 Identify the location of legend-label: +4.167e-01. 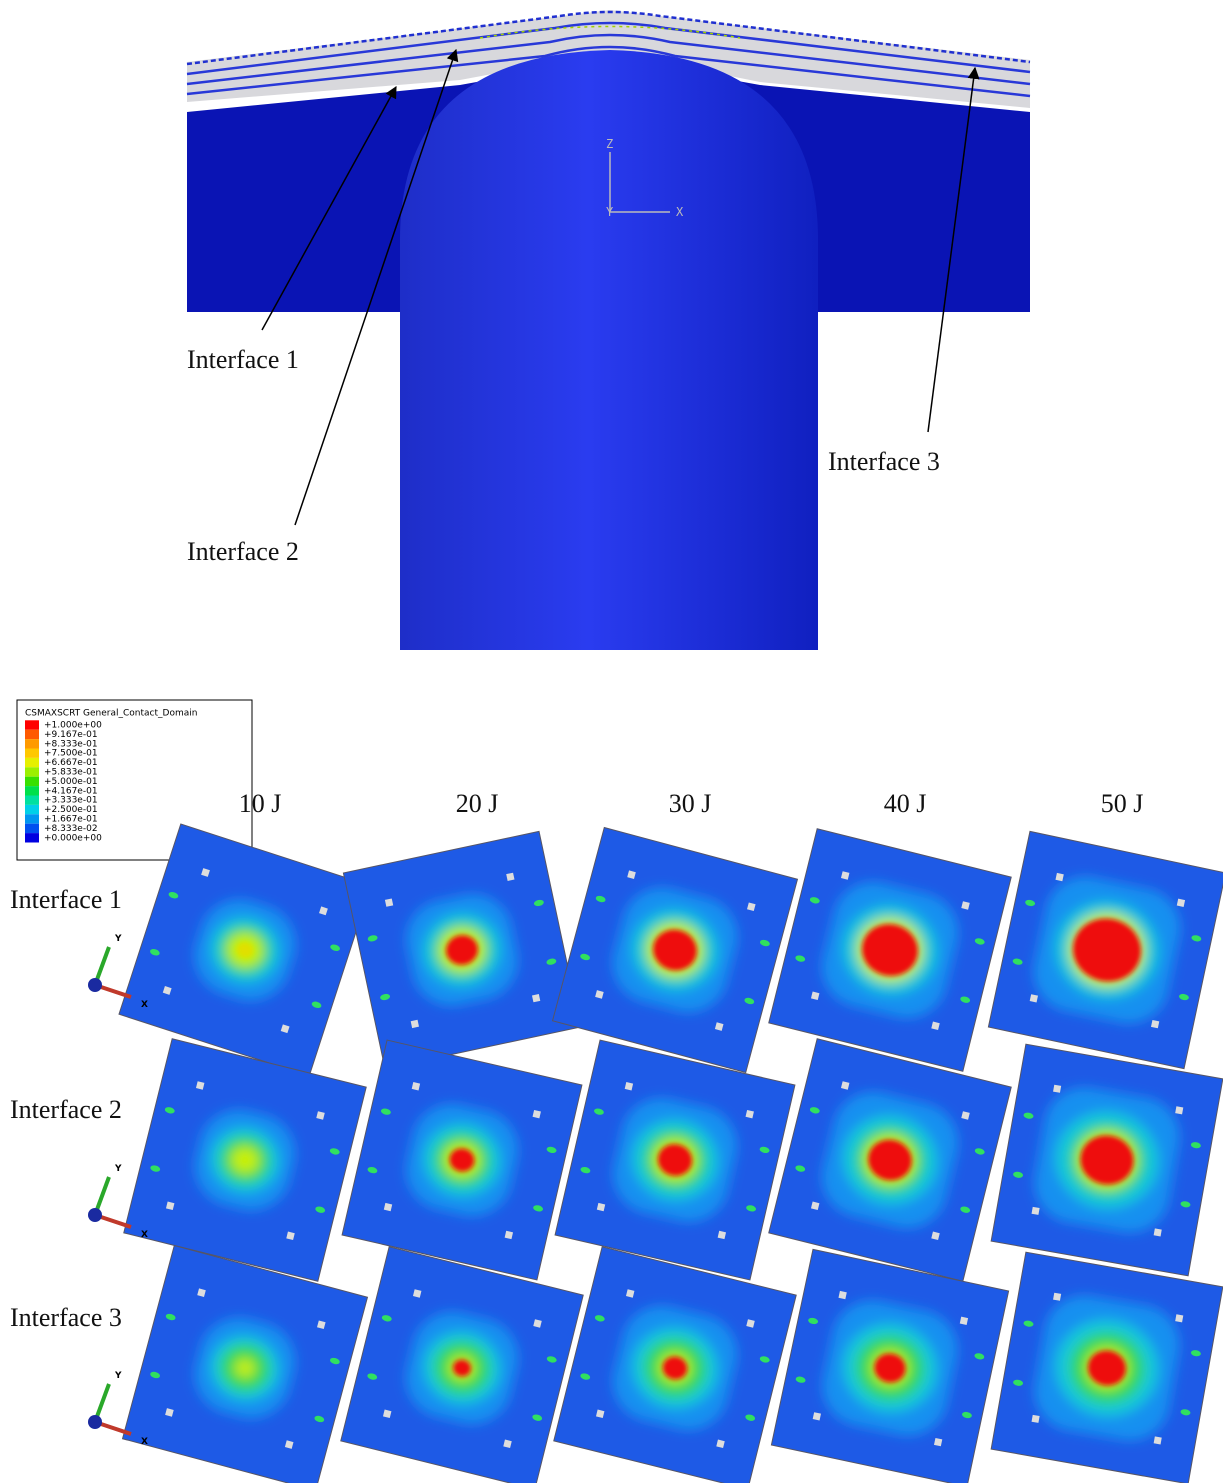
(71, 791).